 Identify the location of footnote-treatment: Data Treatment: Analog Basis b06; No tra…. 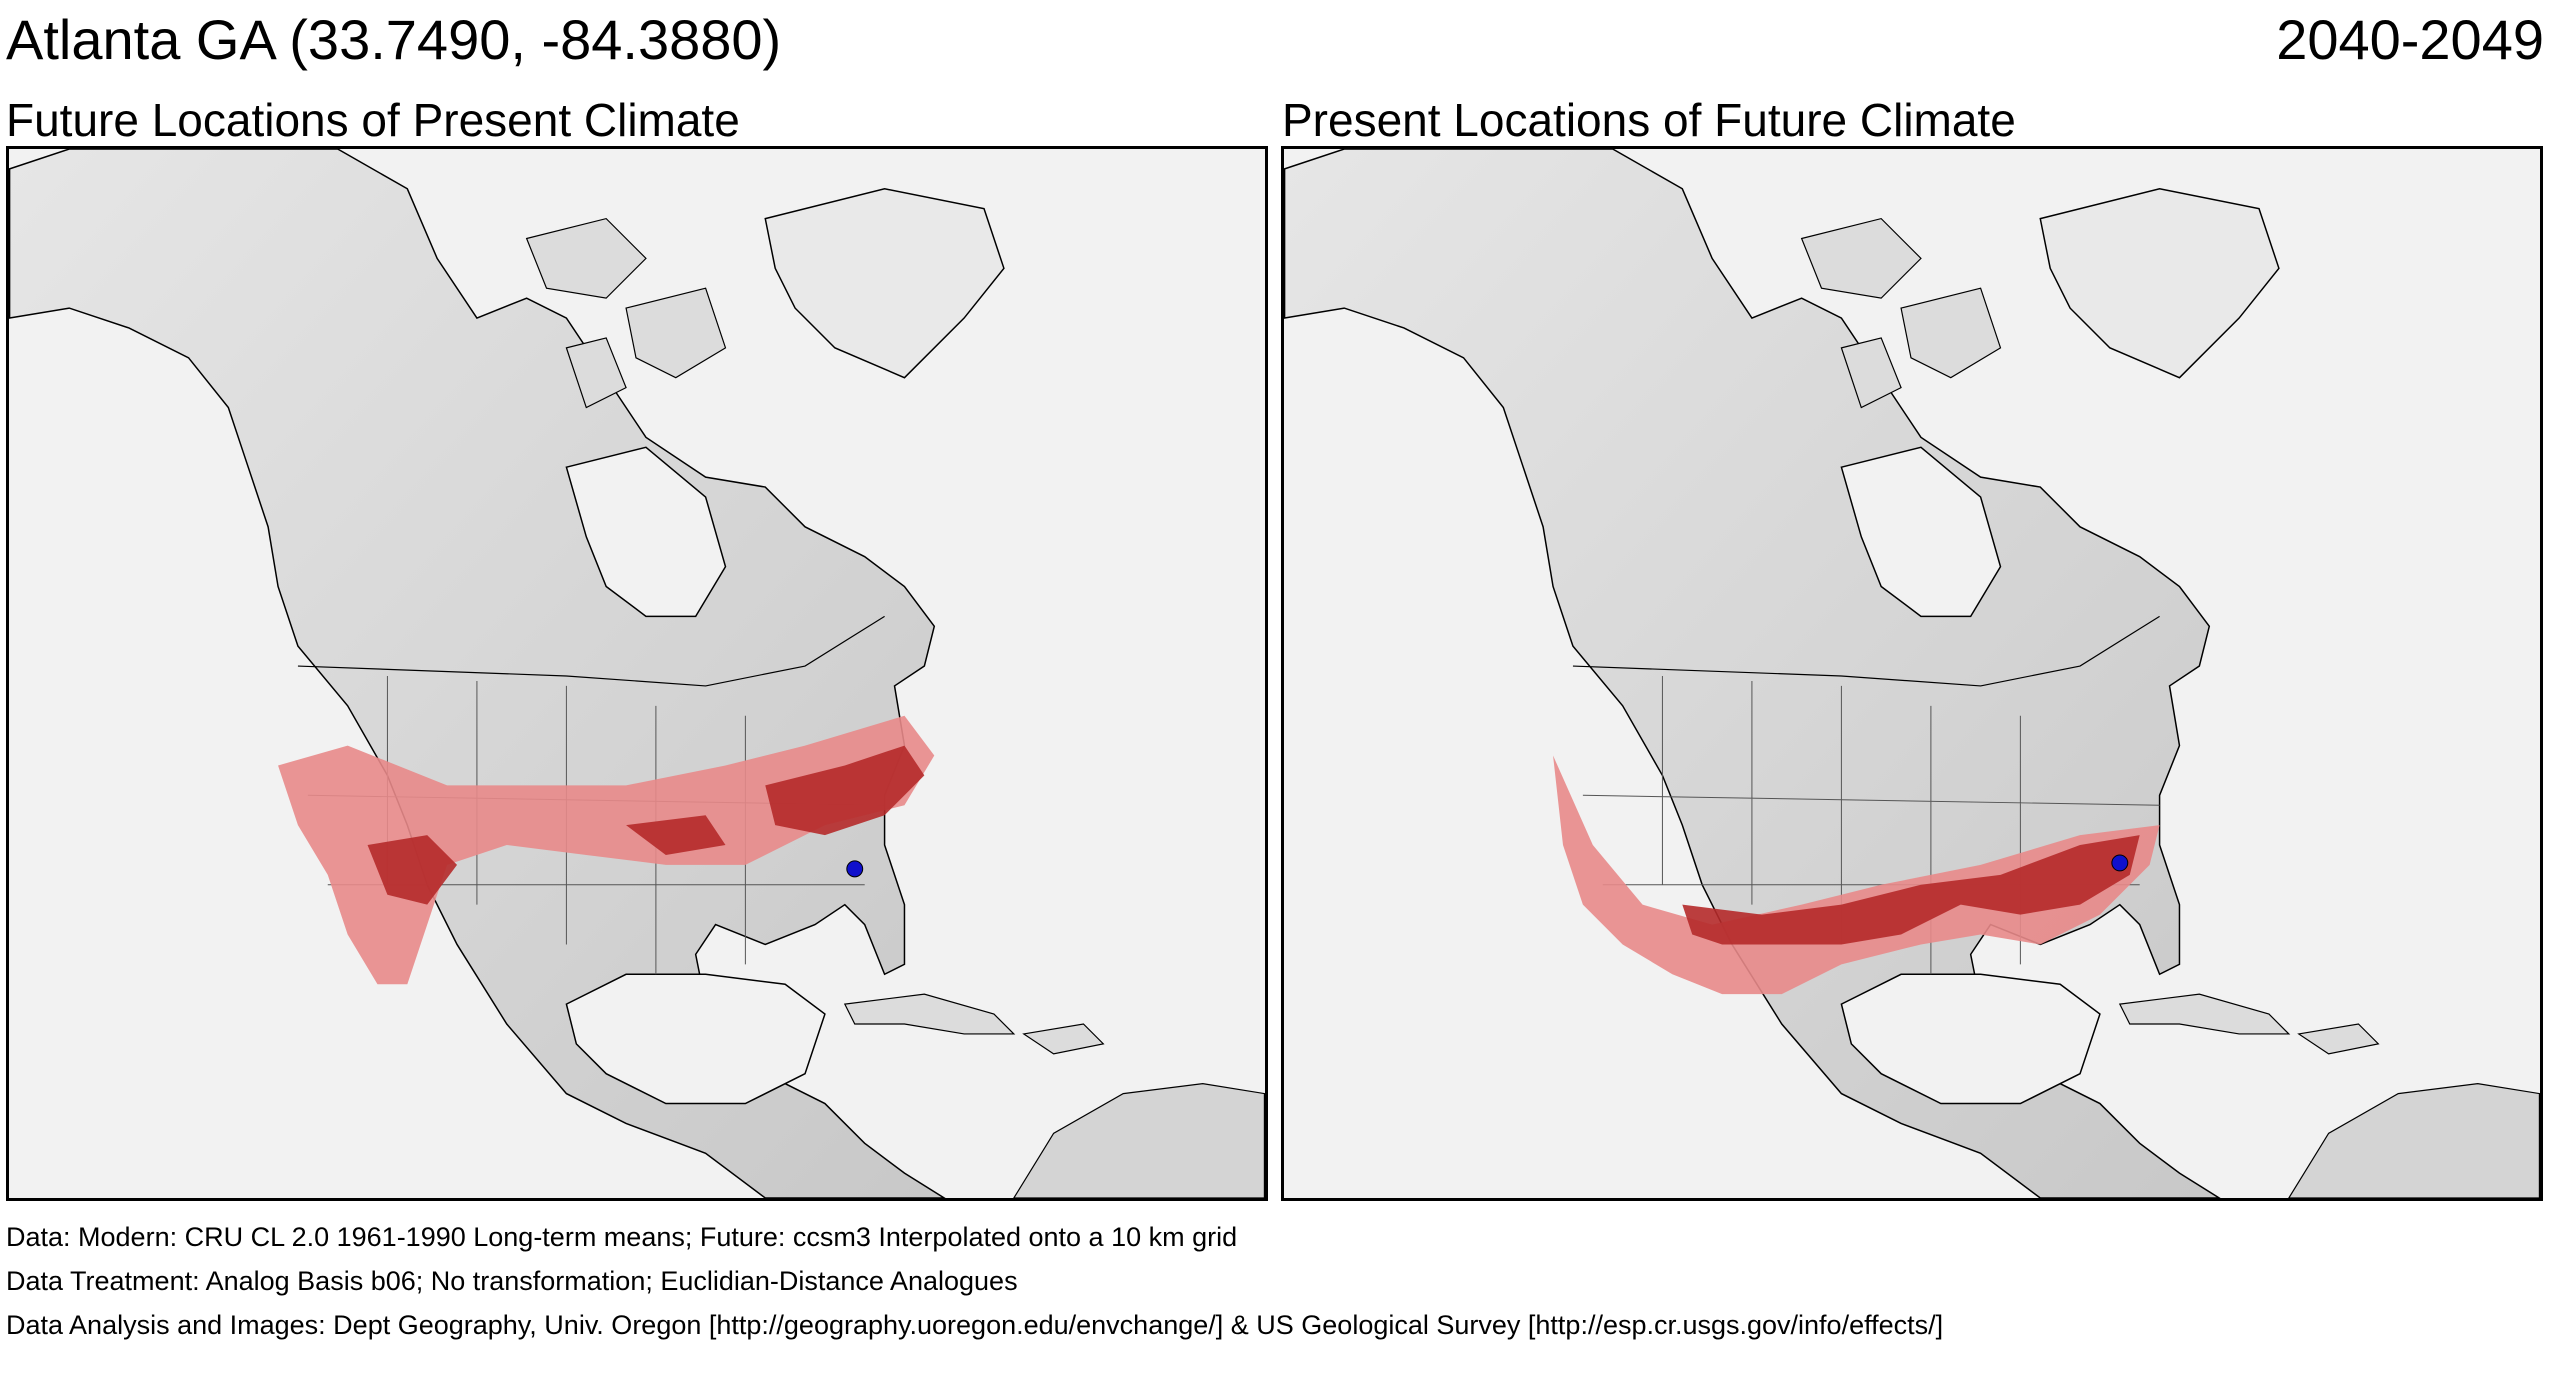
(512, 1281).